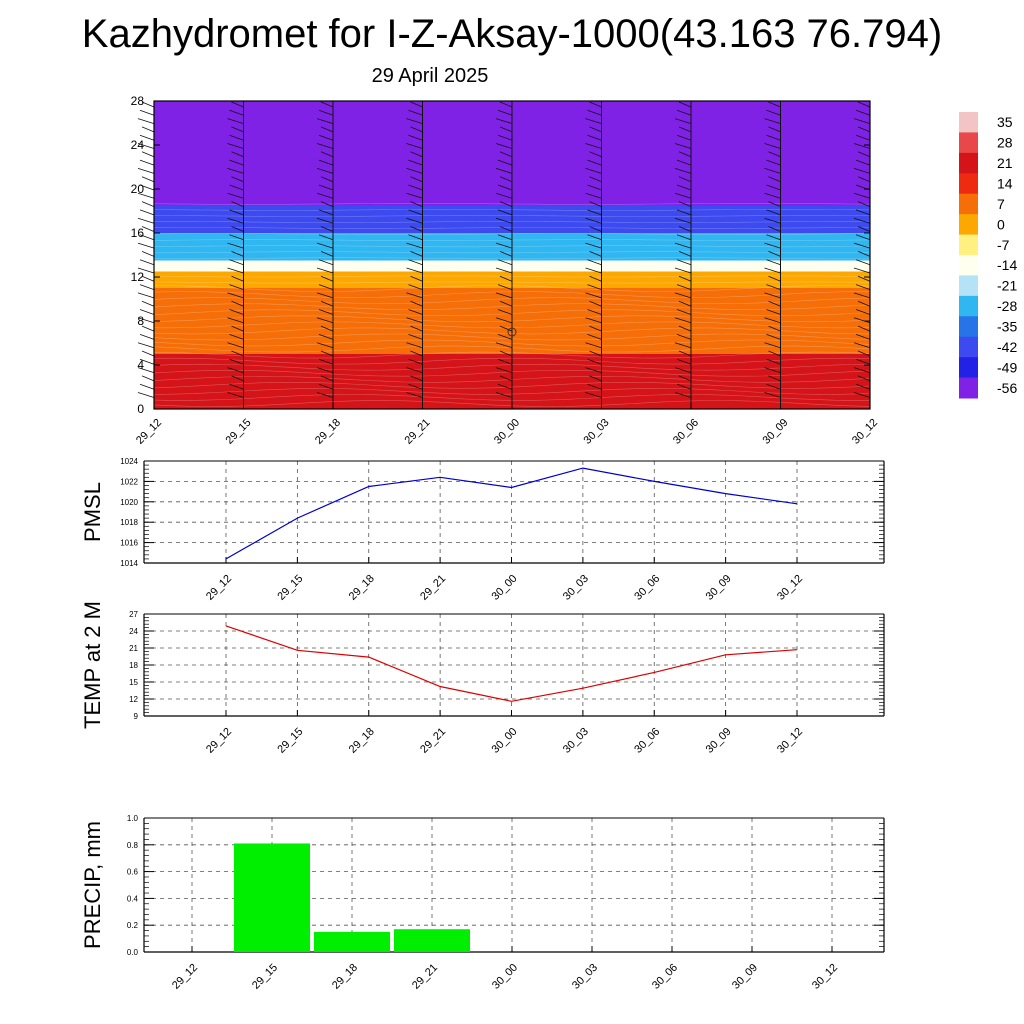 The image size is (1024, 1024). What do you see at coordinates (133, 699) in the screenshot?
I see `y-tick-label: 12` at bounding box center [133, 699].